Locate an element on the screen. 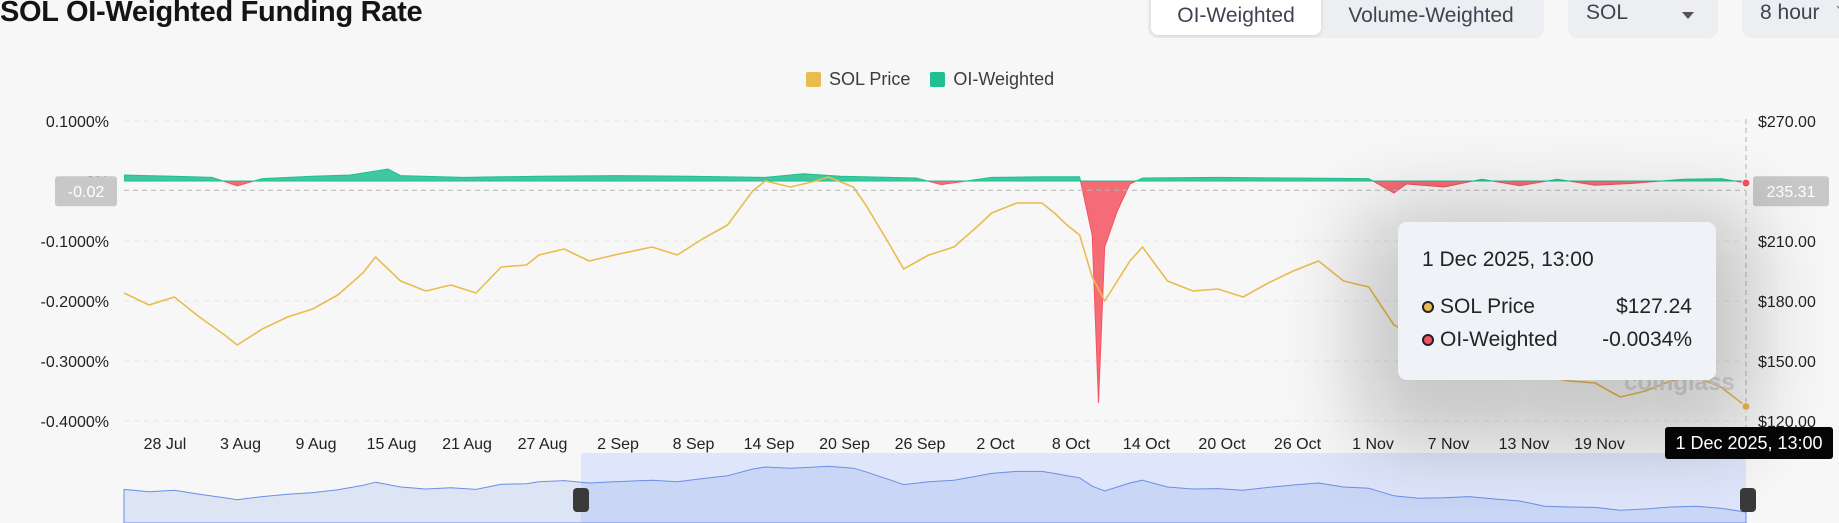 This screenshot has width=1839, height=523. tooltip-row-oi: OI-Weighted -0.0034% is located at coordinates (1557, 339).